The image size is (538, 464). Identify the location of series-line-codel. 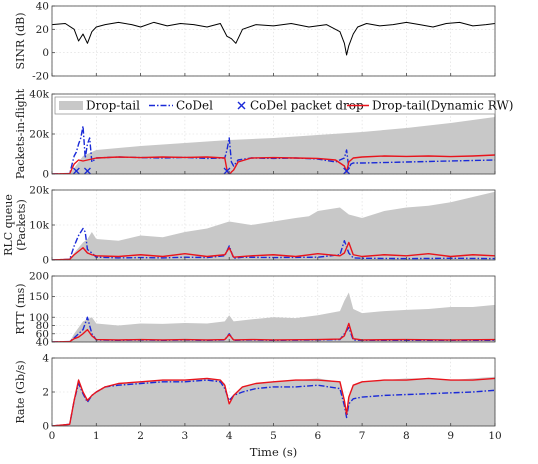
(273, 243).